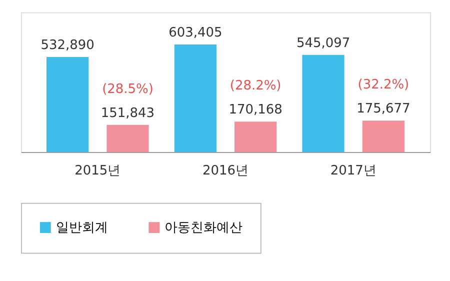 The width and height of the screenshot is (450, 281). Describe the element at coordinates (225, 170) in the screenshot. I see `x-tick-label: 2016년` at that location.